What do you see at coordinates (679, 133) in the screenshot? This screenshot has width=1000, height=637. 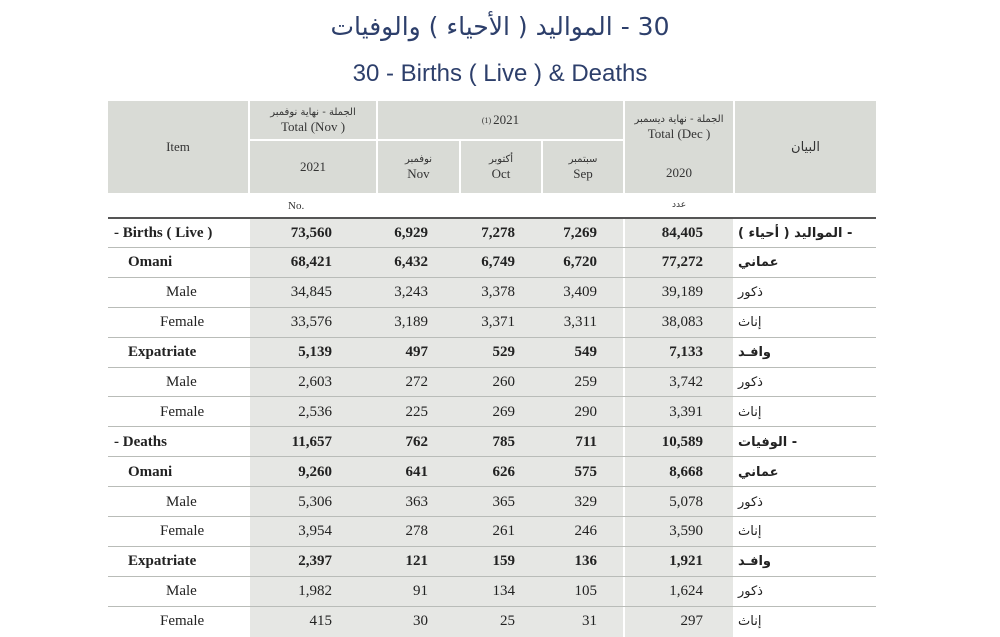 I see `header-total-dec-en: Total (Dec )` at bounding box center [679, 133].